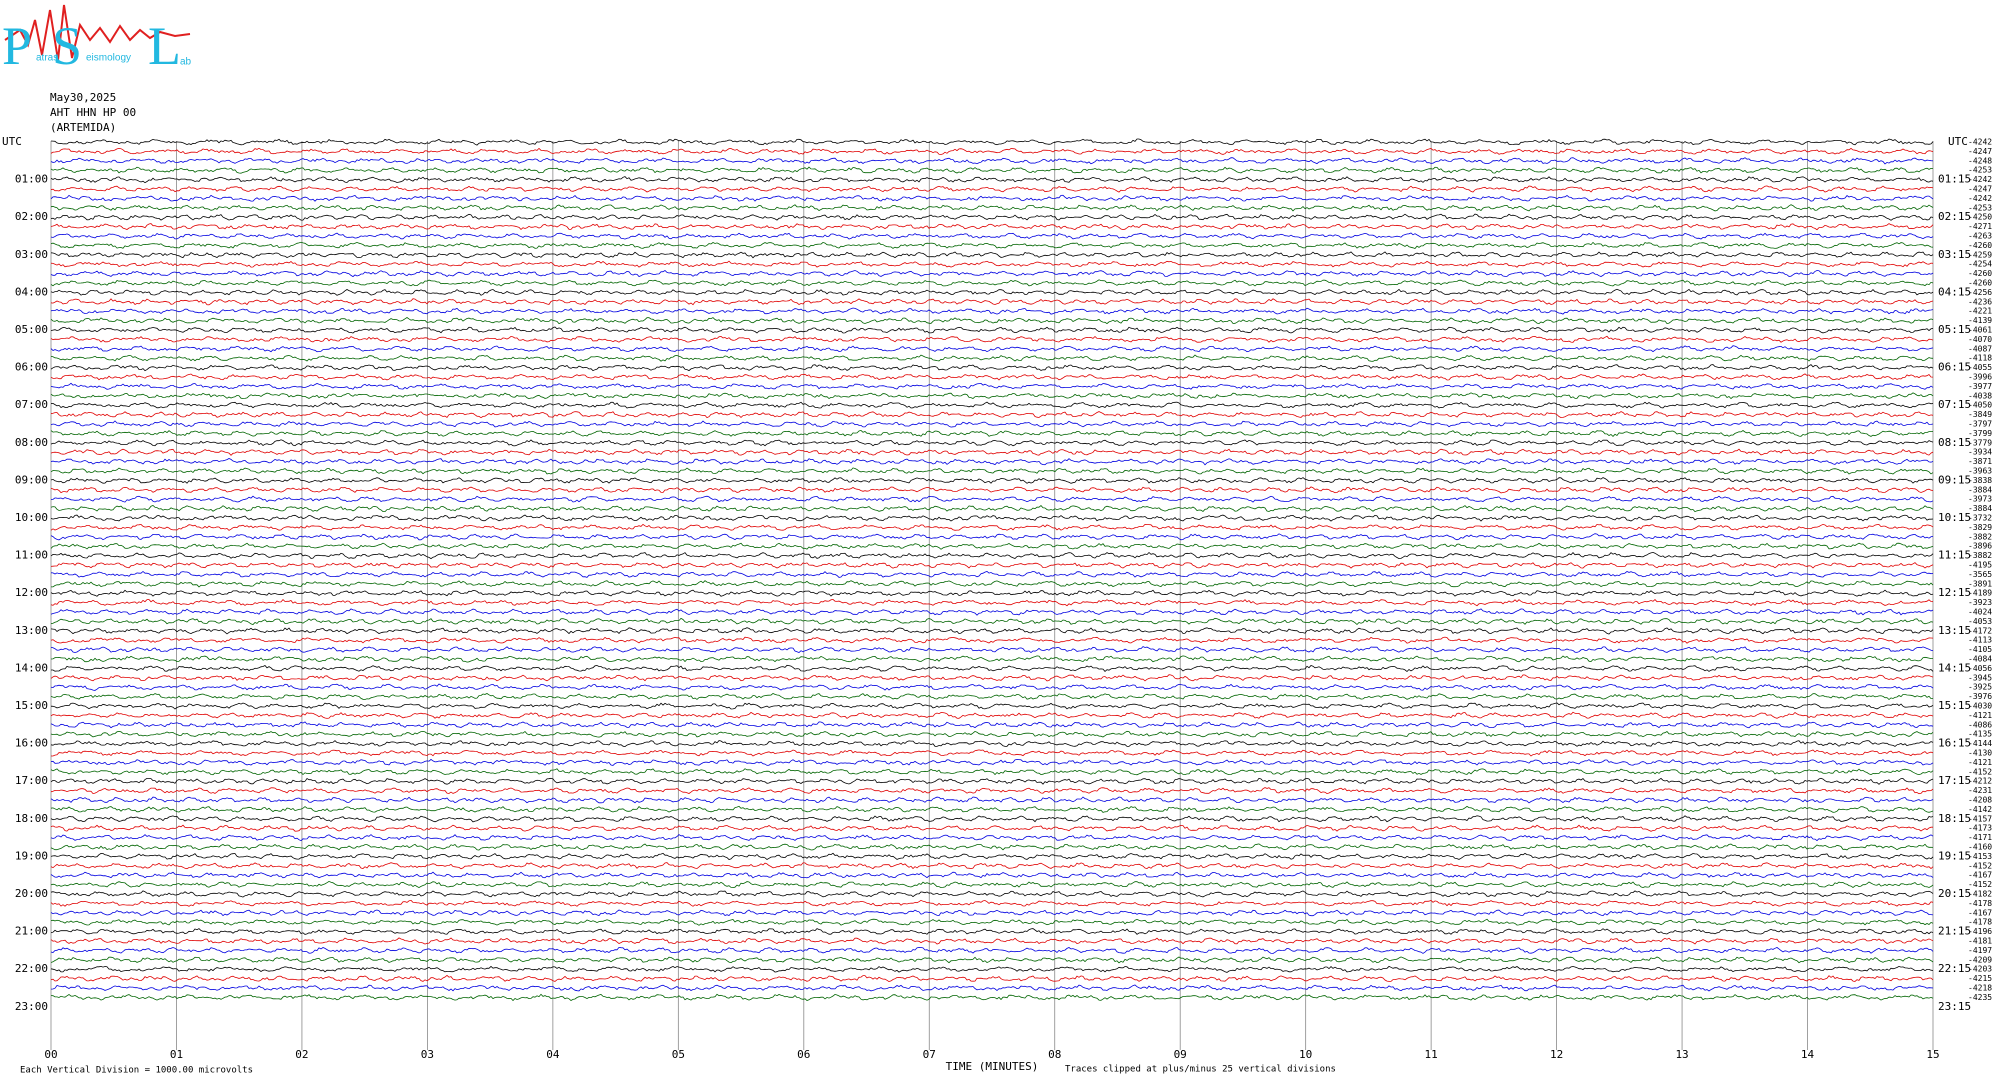 The width and height of the screenshot is (2010, 1080). Describe the element at coordinates (31, 931) in the screenshot. I see `hour-label: 21:00` at that location.